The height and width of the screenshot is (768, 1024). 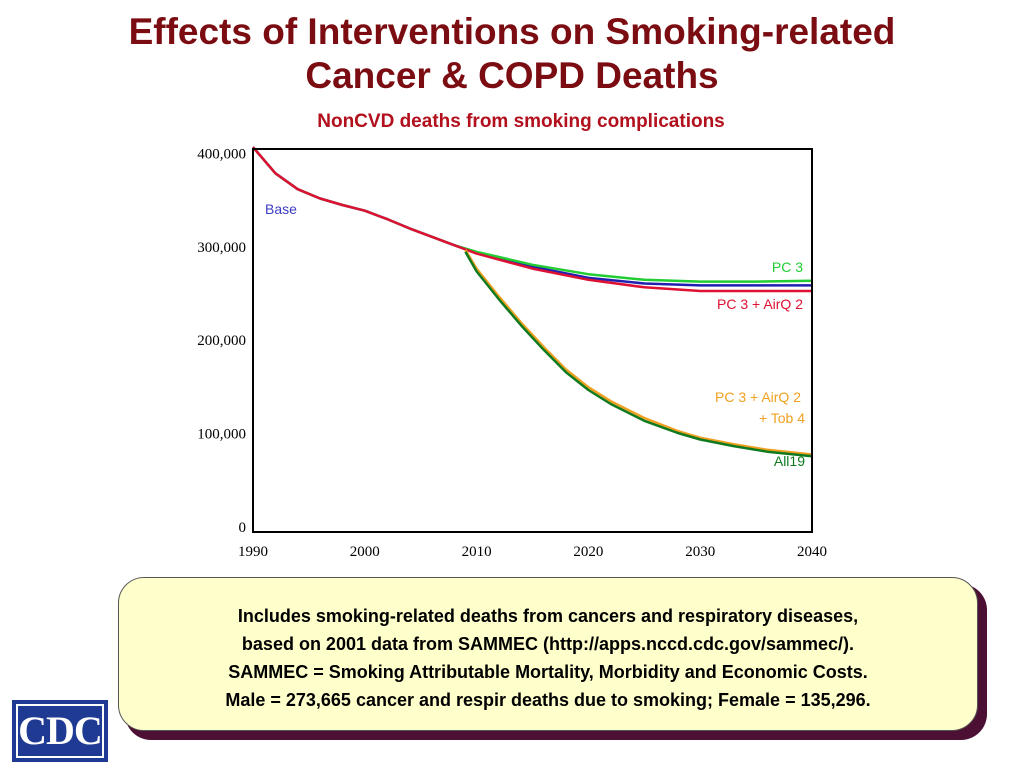 What do you see at coordinates (221, 248) in the screenshot?
I see `y-tick-label: 300,000` at bounding box center [221, 248].